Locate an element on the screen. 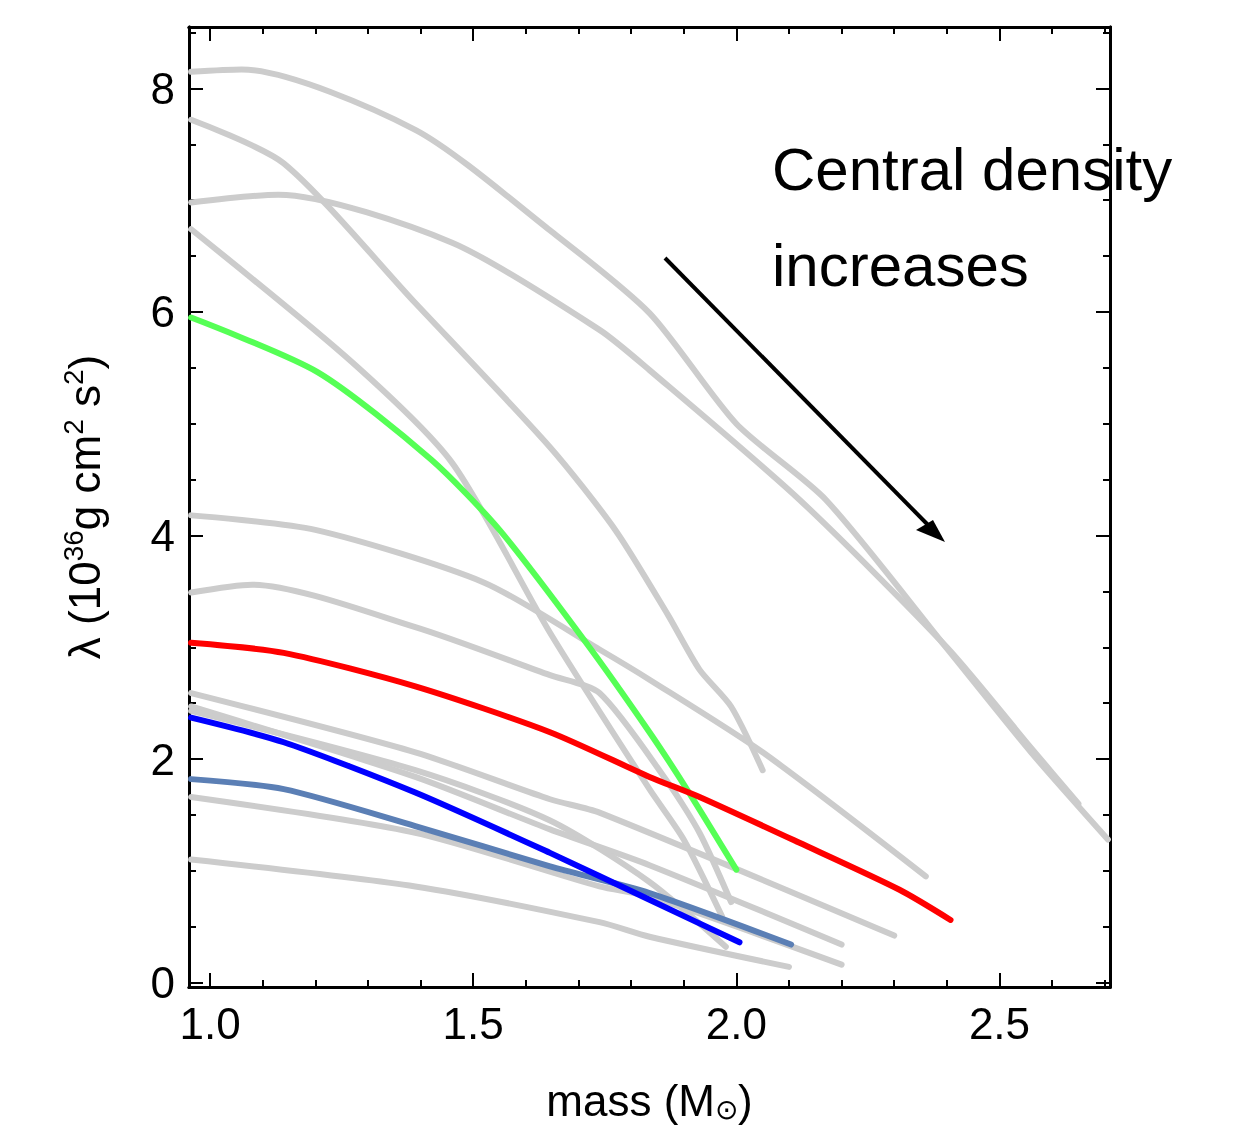 The width and height of the screenshot is (1256, 1138). y-tick-label: 8 is located at coordinates (162, 88).